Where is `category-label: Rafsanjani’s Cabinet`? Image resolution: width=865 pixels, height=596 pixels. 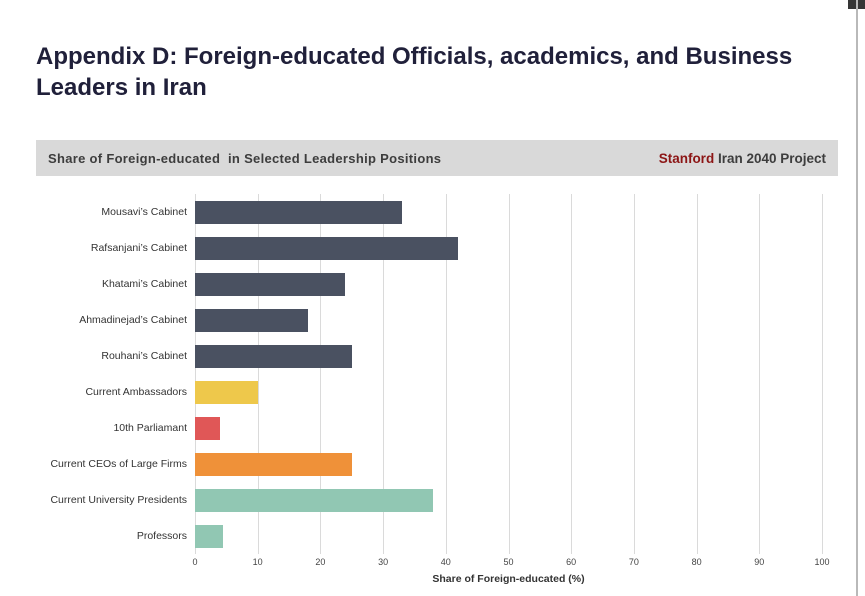 category-label: Rafsanjani’s Cabinet is located at coordinates (138, 248).